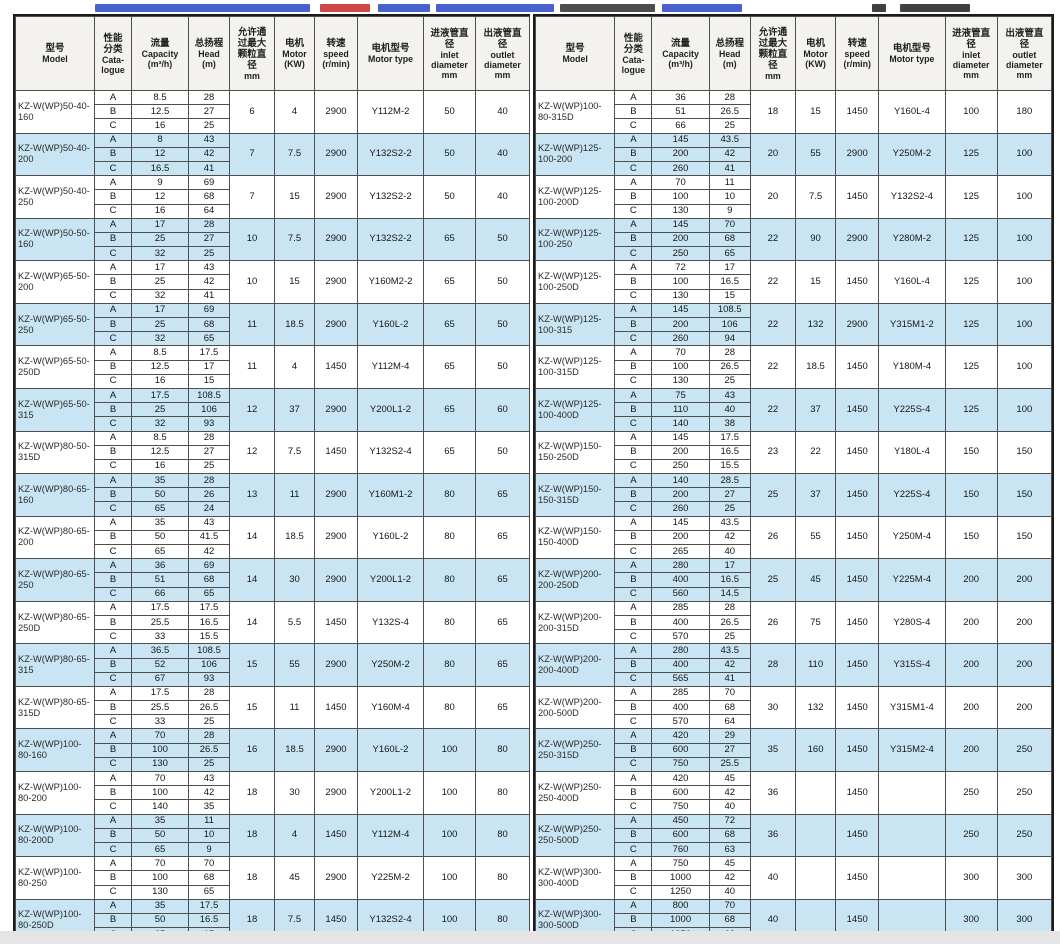 The image size is (1060, 944). I want to click on motor-kw-cell: 132, so click(815, 707).